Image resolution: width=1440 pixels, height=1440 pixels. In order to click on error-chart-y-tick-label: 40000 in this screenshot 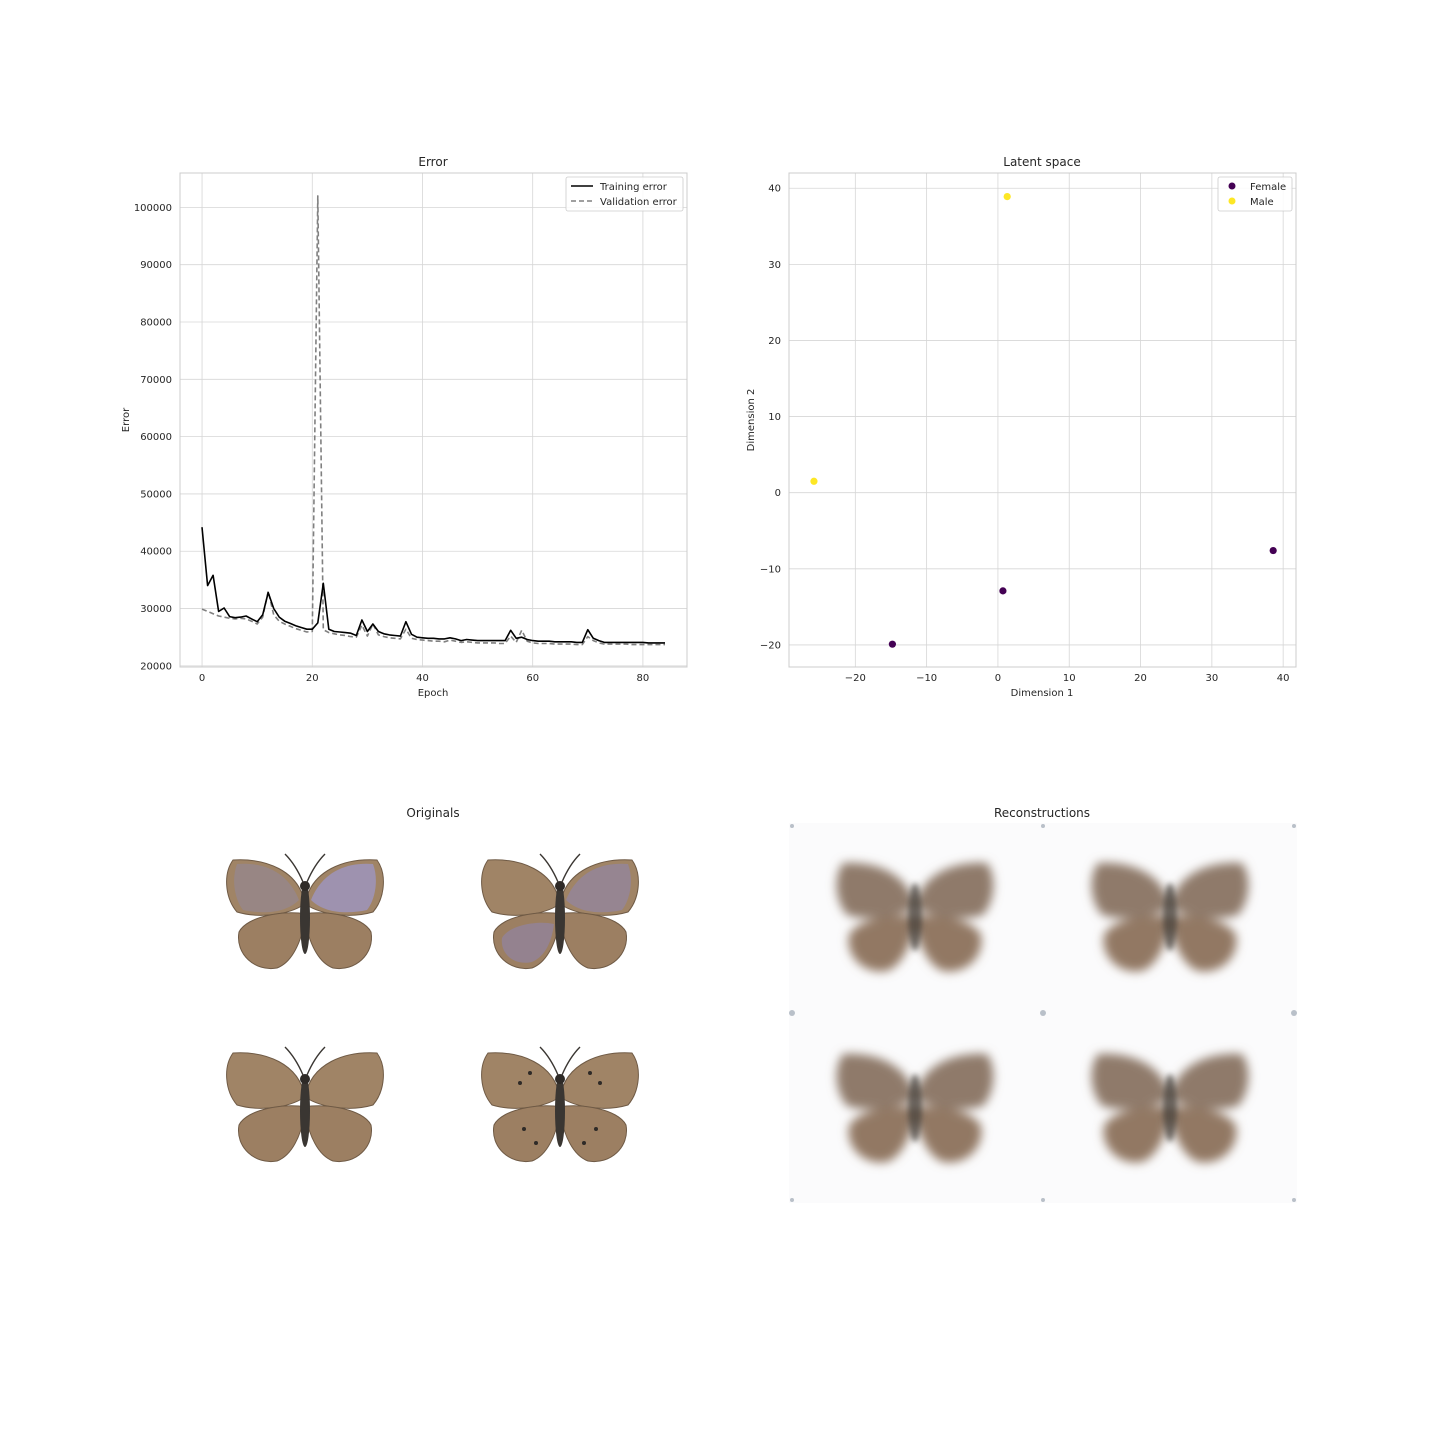, I will do `click(156, 552)`.